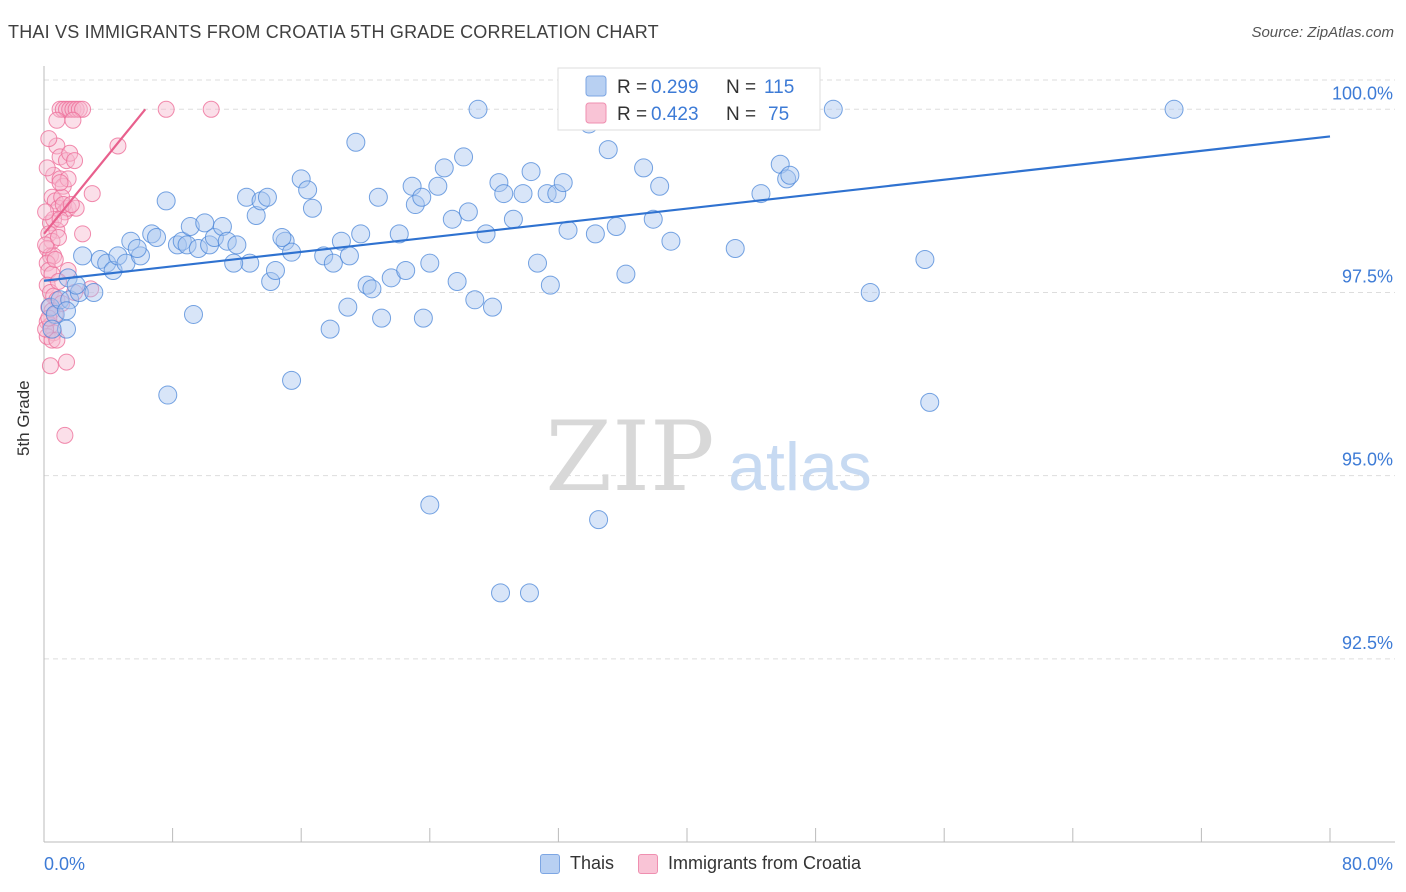 The width and height of the screenshot is (1406, 892). I want to click on legend-swatch-thais, so click(596, 86).